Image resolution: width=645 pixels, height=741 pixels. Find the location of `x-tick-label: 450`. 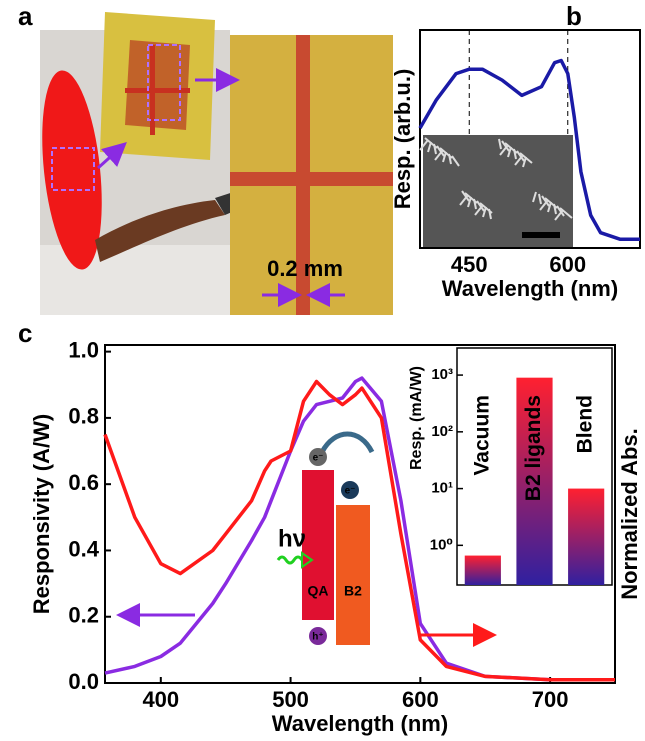

x-tick-label: 450 is located at coordinates (469, 264).